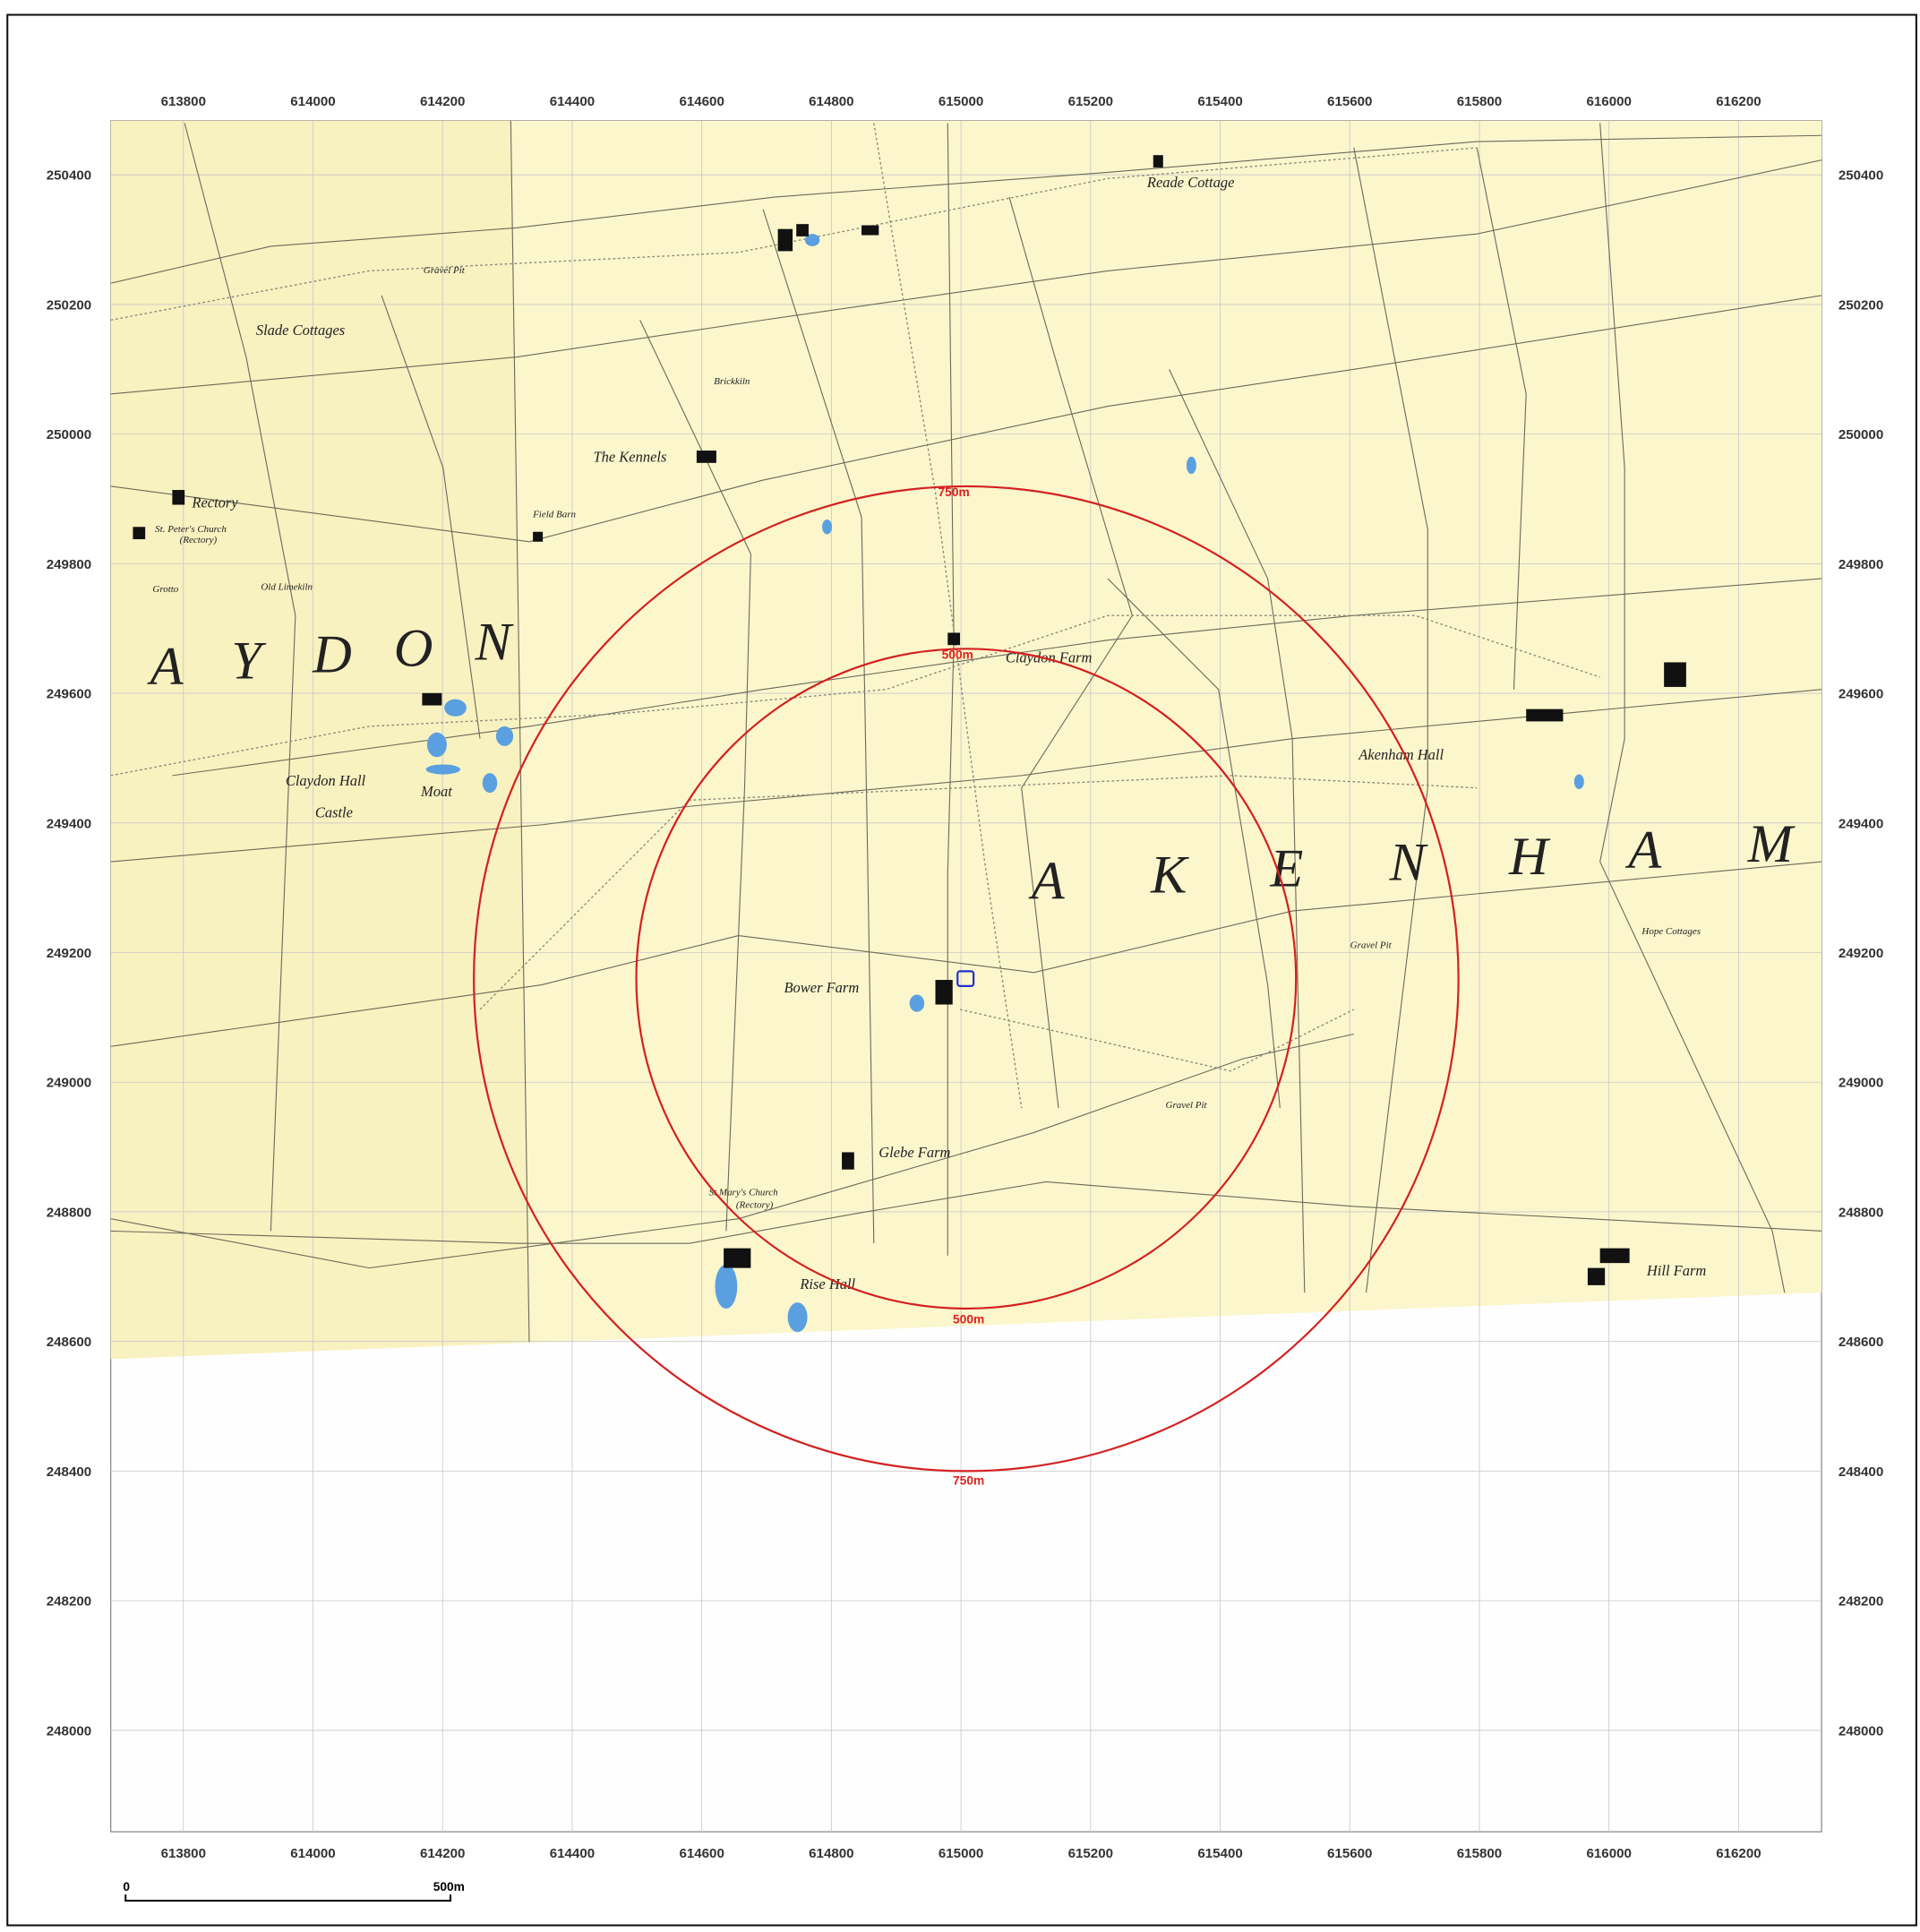 The image size is (1920, 1932). What do you see at coordinates (165, 589) in the screenshot?
I see `place-label: Grotto` at bounding box center [165, 589].